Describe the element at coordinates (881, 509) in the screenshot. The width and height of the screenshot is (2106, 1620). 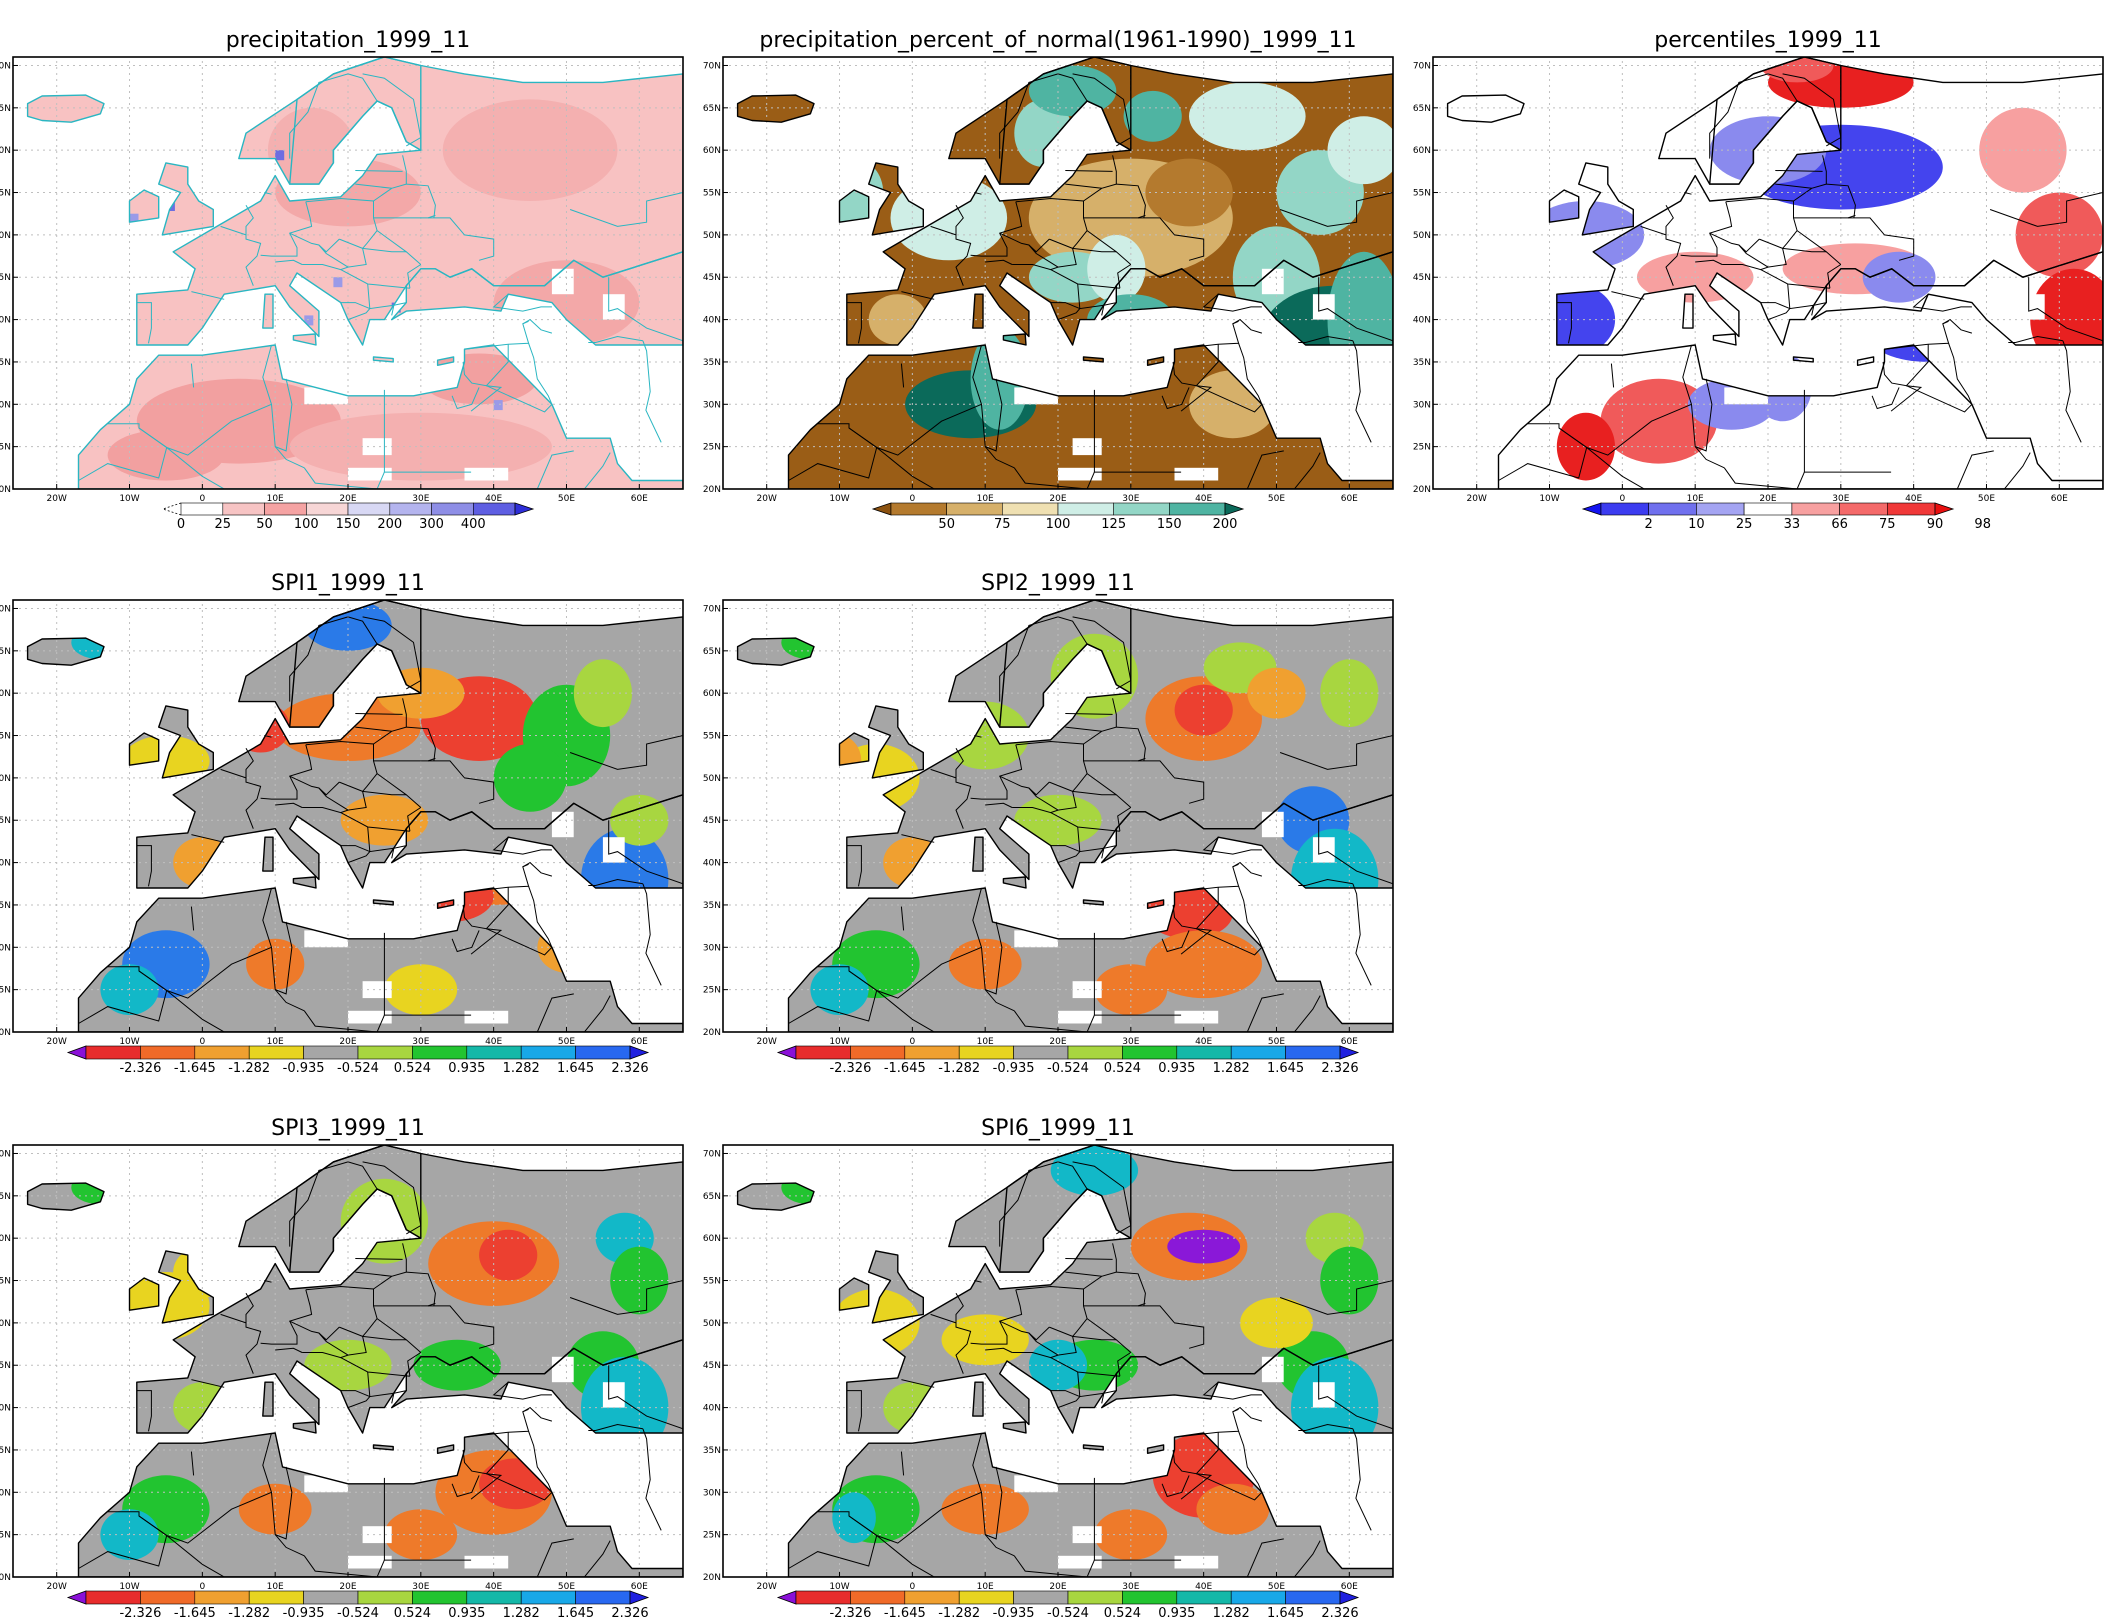
I see `colorbar-low-arrow` at that location.